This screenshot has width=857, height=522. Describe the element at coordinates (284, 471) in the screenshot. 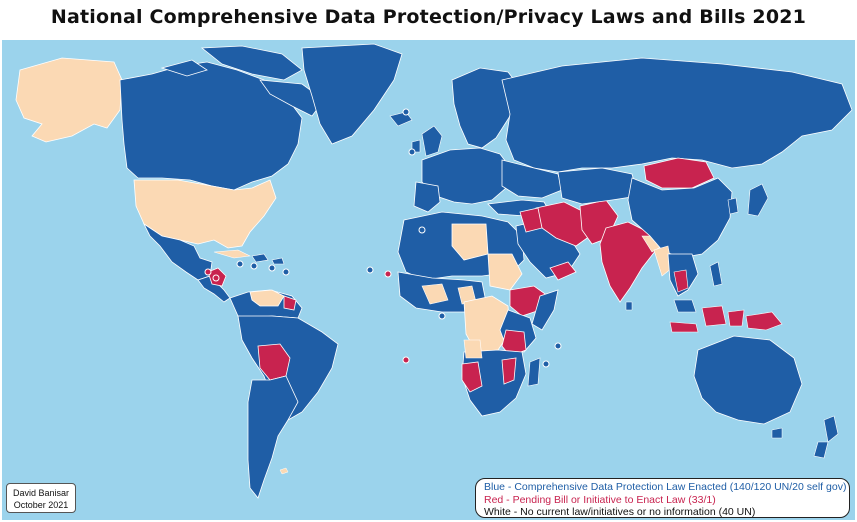

I see `falklands` at that location.